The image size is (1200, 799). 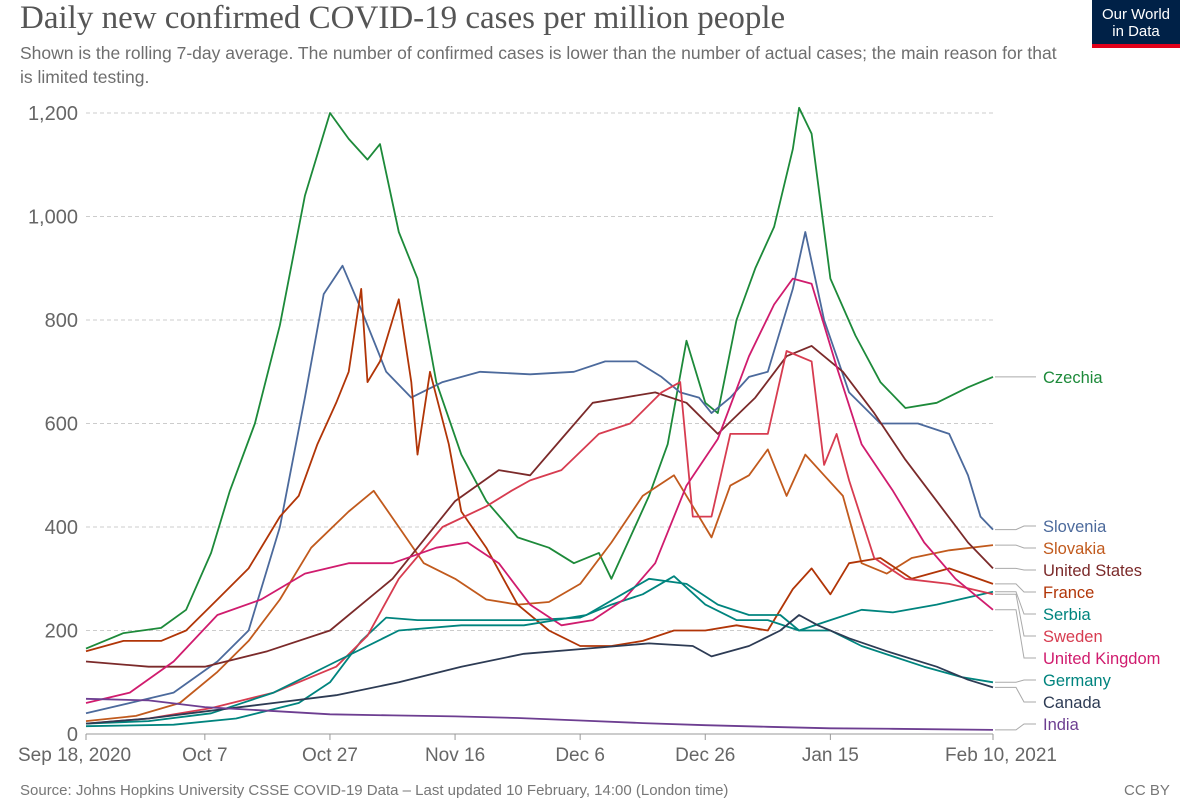 I want to click on series-label: France, so click(x=1068, y=593).